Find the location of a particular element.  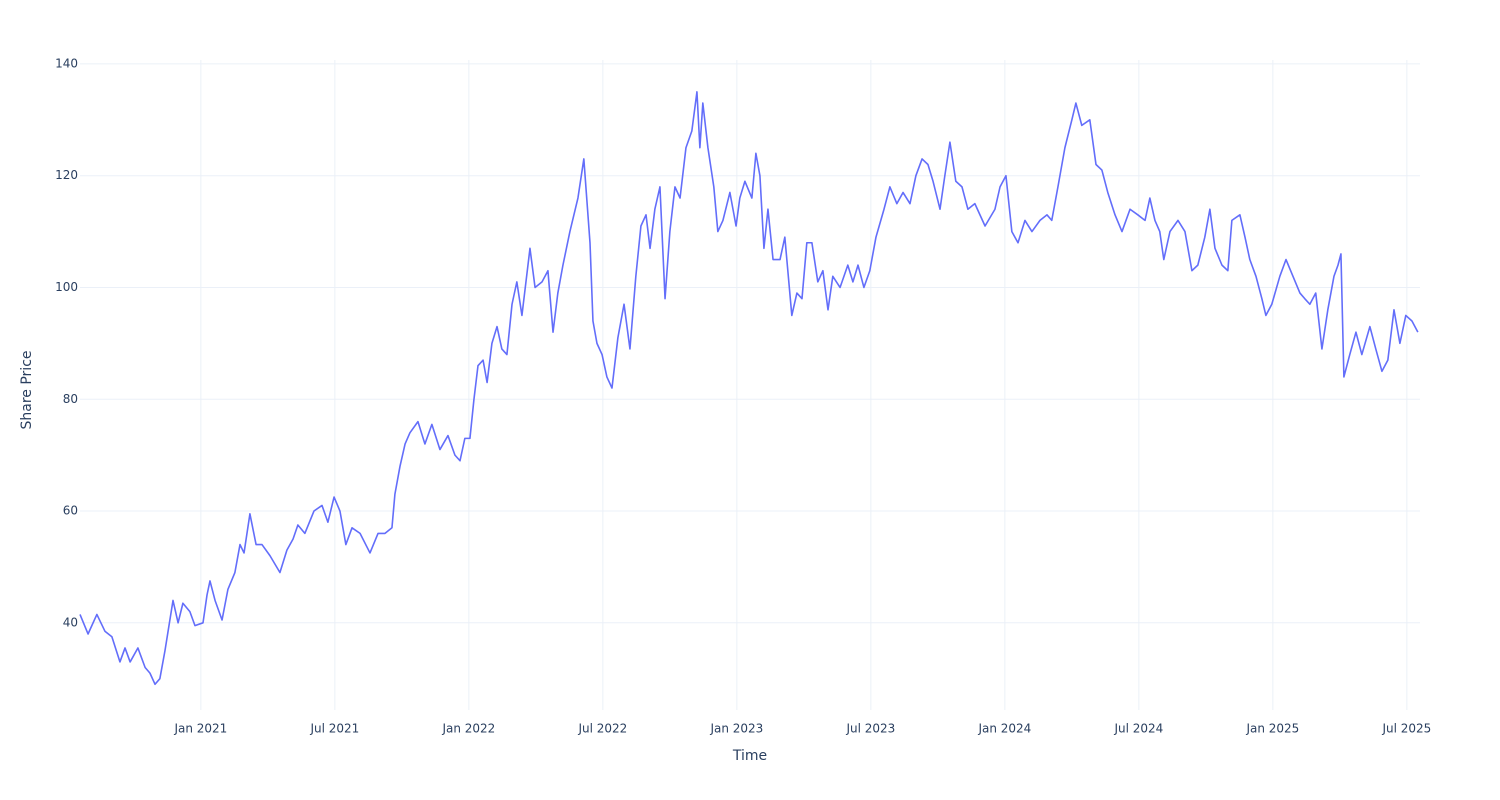

x-tick-label: Jan 2023 is located at coordinates (736, 729).